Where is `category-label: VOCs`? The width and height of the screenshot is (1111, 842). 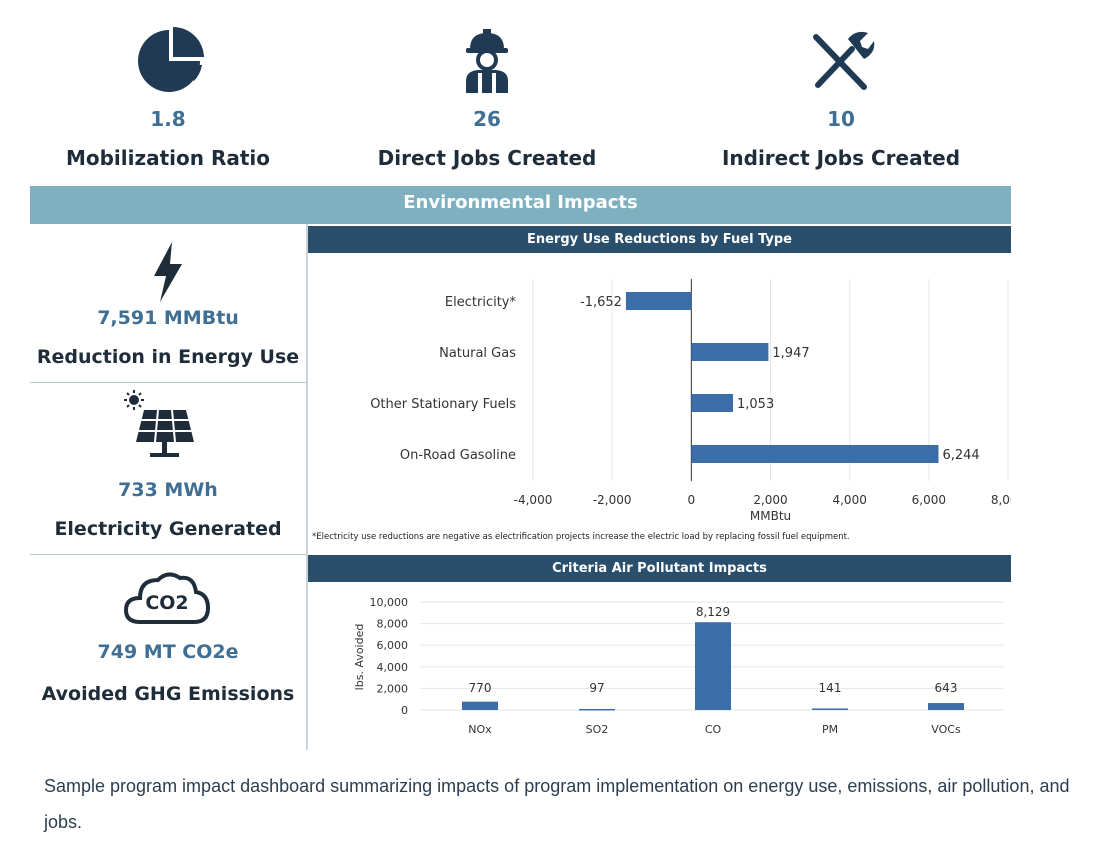
category-label: VOCs is located at coordinates (946, 729).